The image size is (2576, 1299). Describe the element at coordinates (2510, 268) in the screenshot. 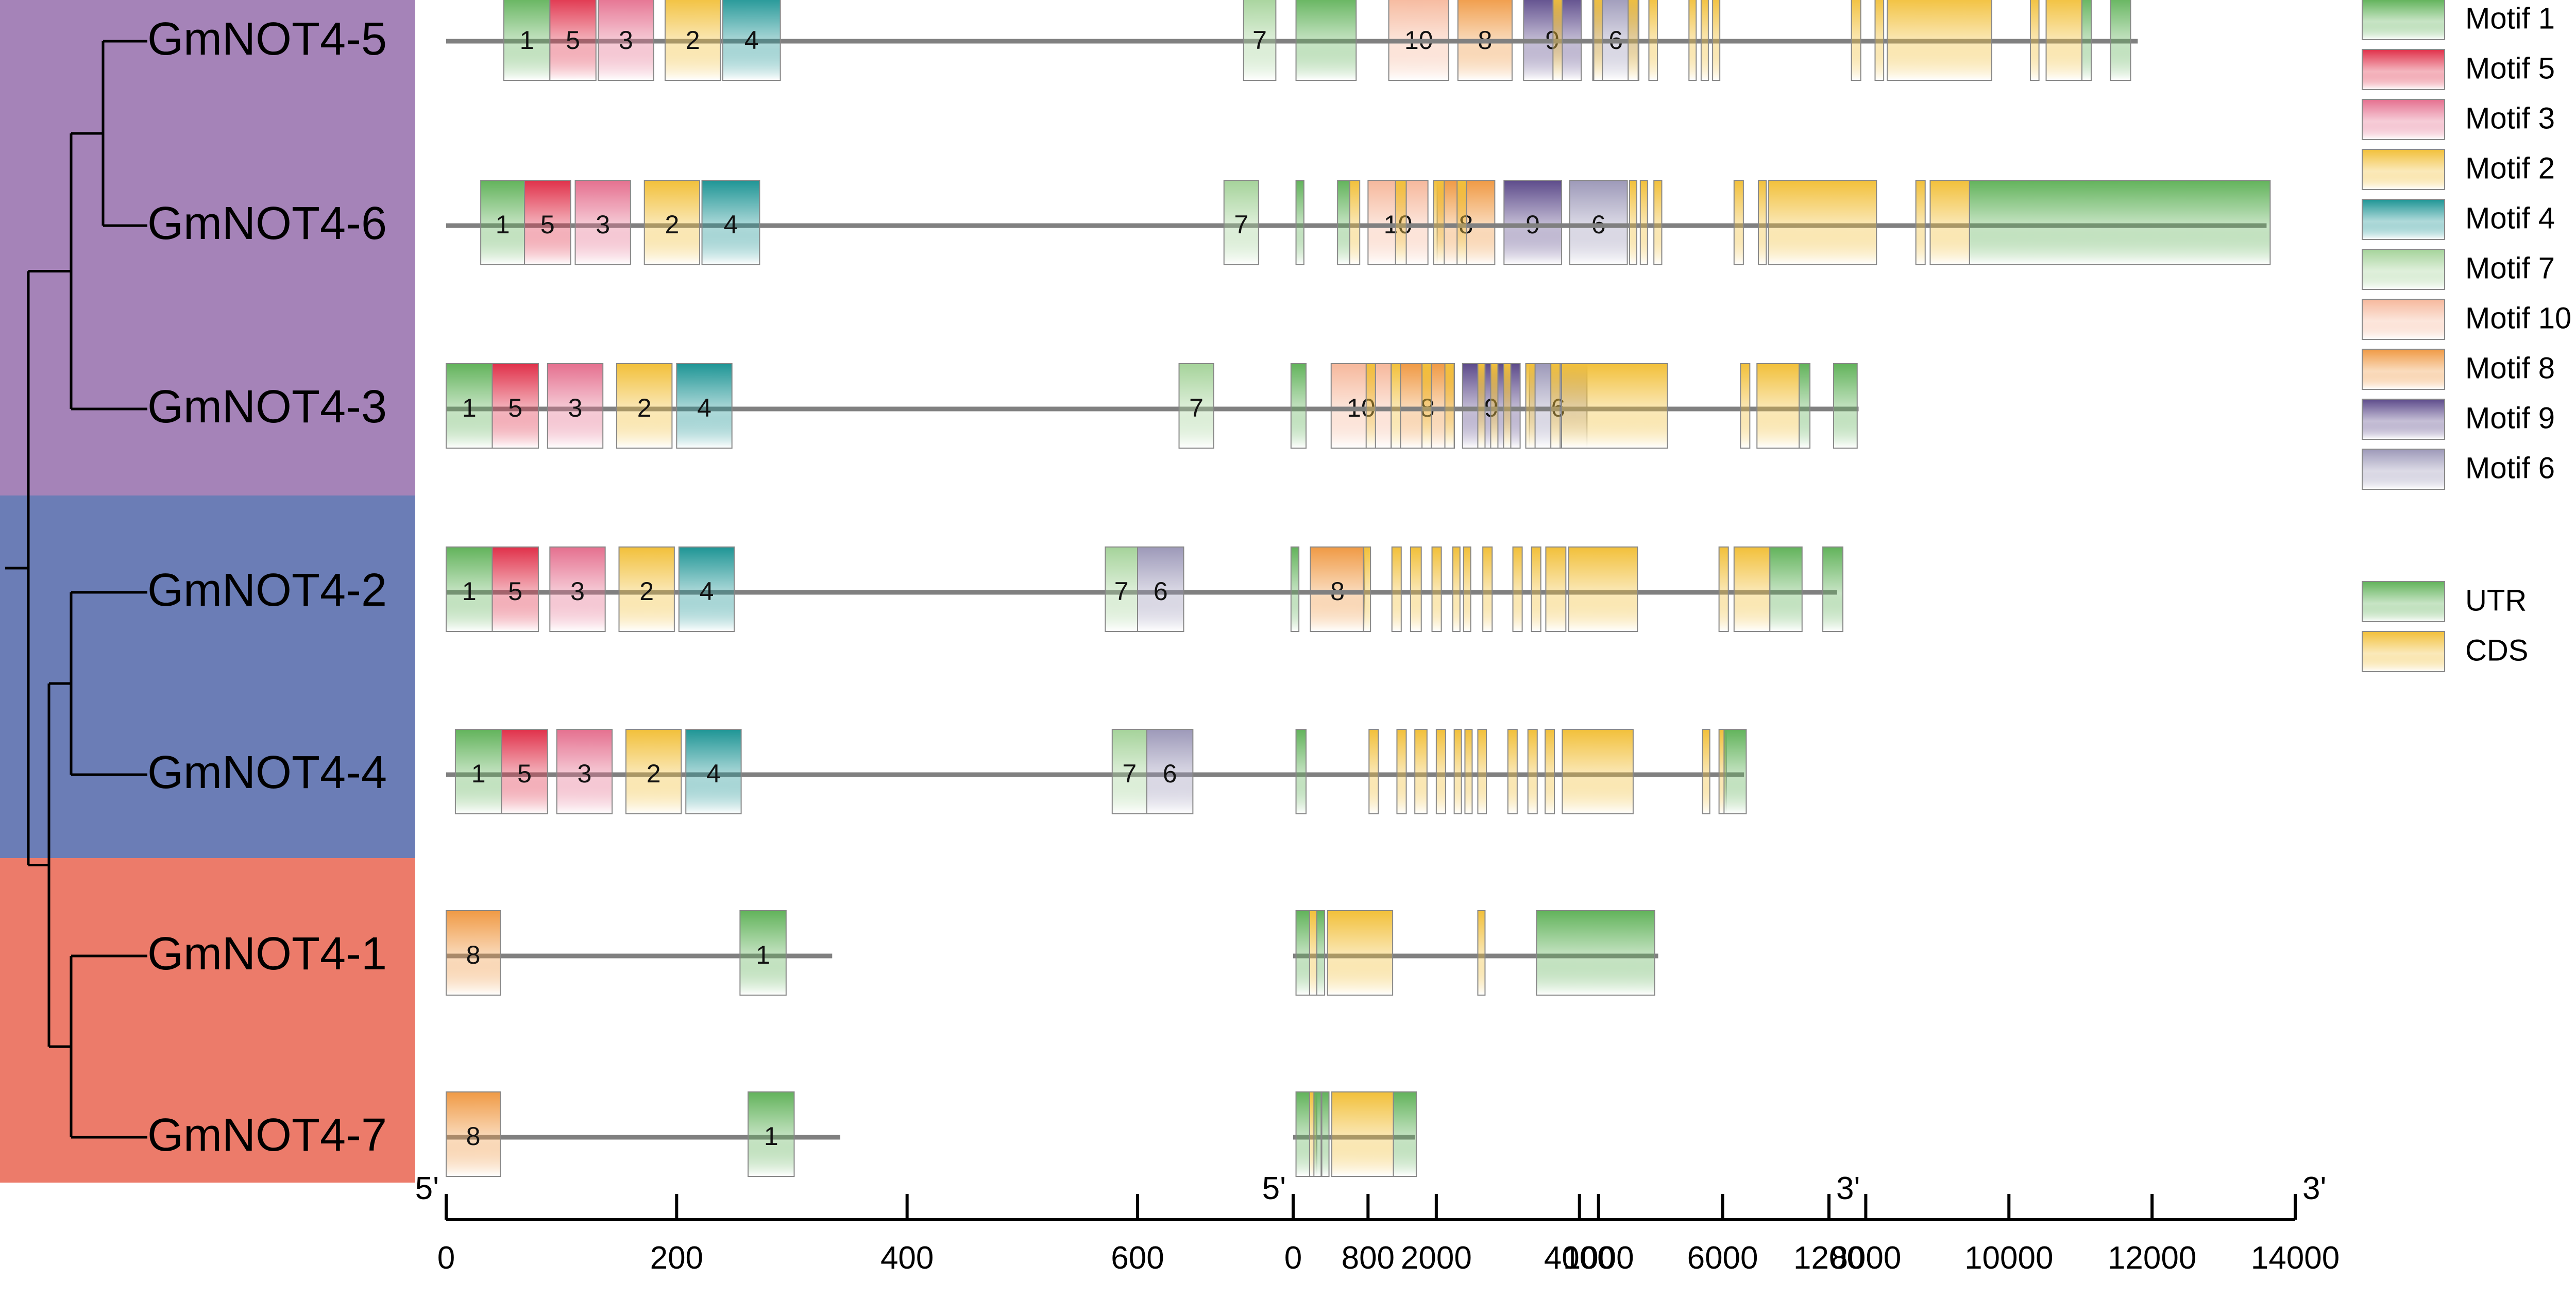

I see `legend-label: Motif 7` at that location.